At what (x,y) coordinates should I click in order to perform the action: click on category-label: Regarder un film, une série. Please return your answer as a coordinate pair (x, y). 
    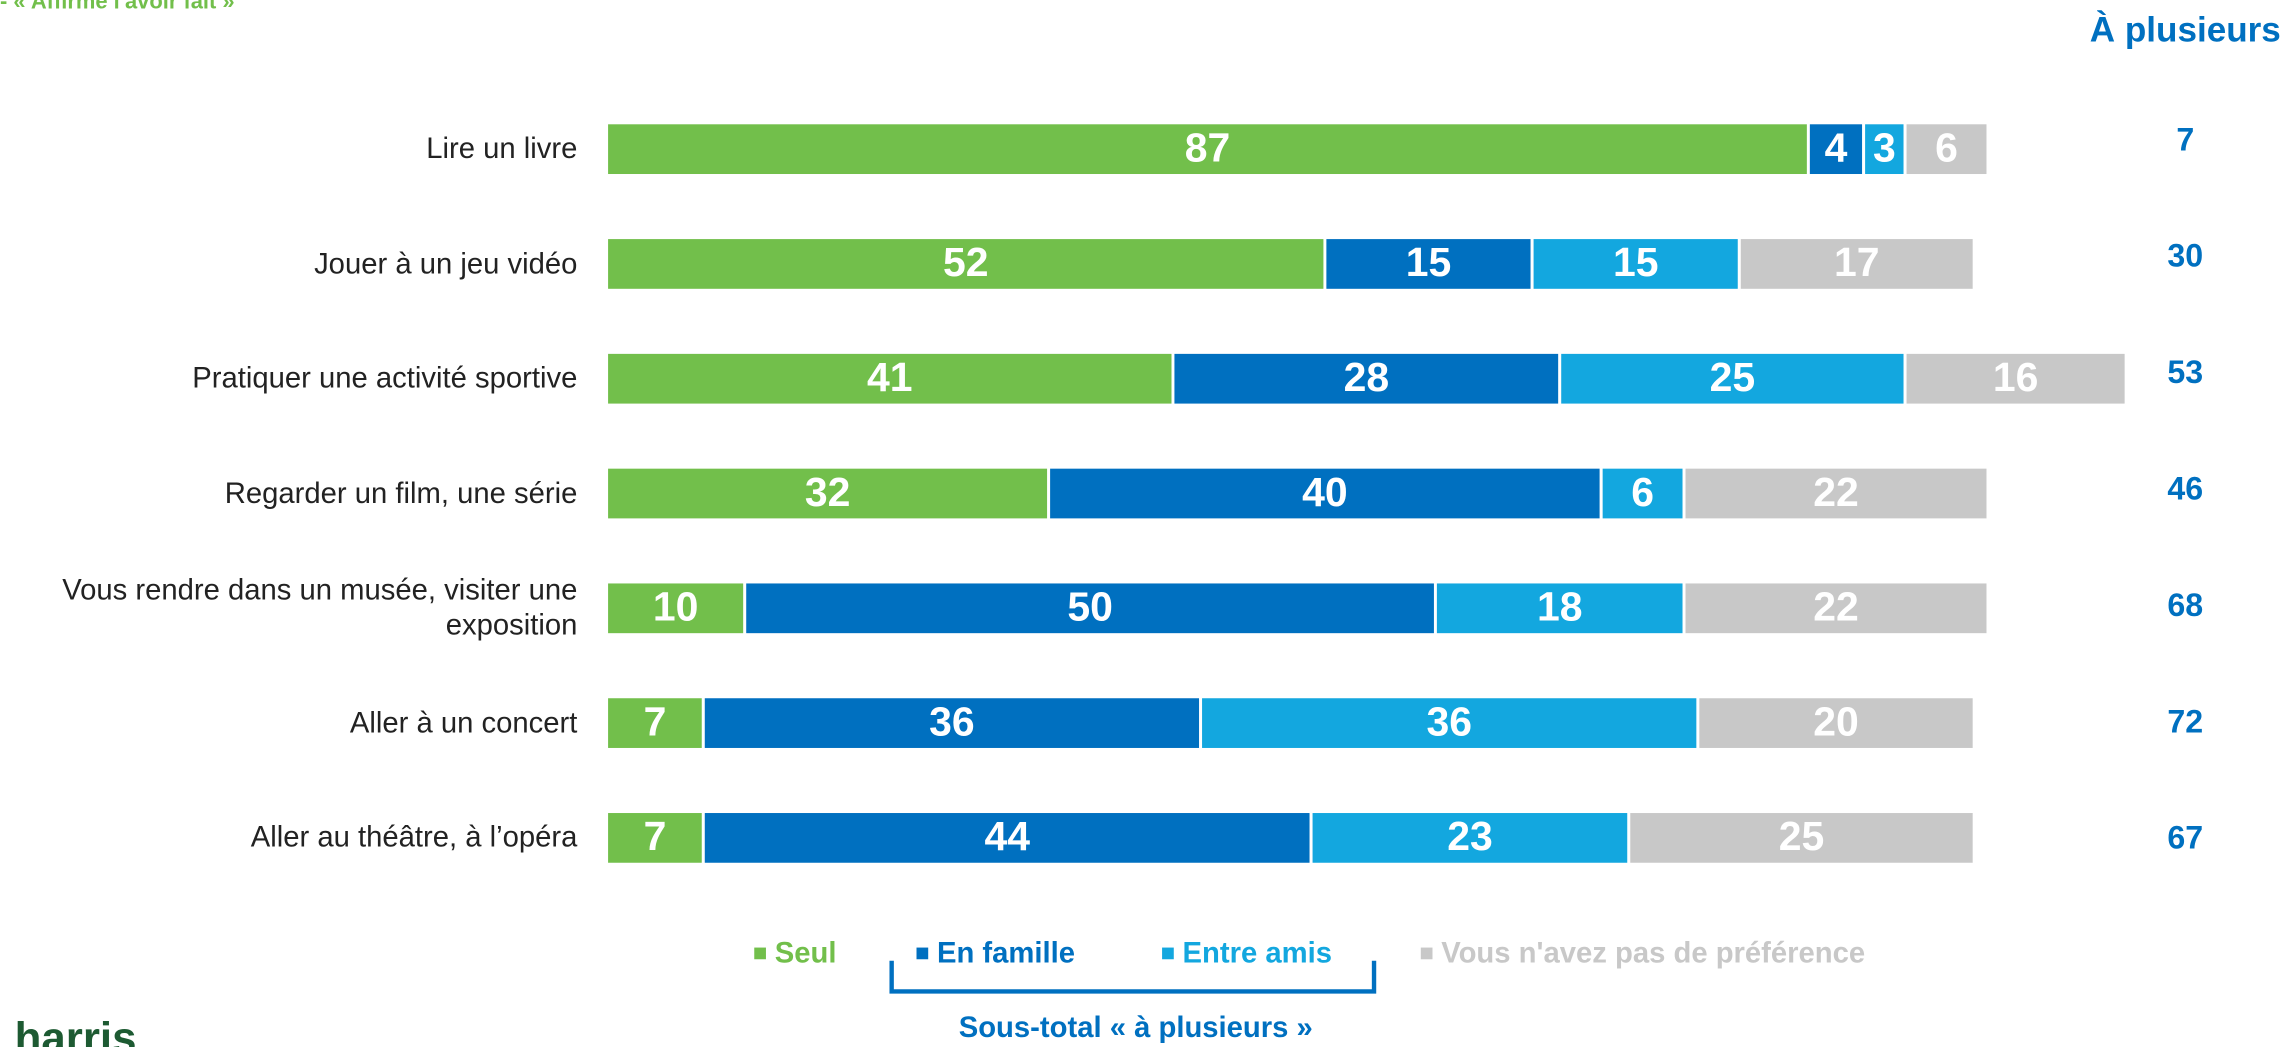
    Looking at the image, I should click on (401, 493).